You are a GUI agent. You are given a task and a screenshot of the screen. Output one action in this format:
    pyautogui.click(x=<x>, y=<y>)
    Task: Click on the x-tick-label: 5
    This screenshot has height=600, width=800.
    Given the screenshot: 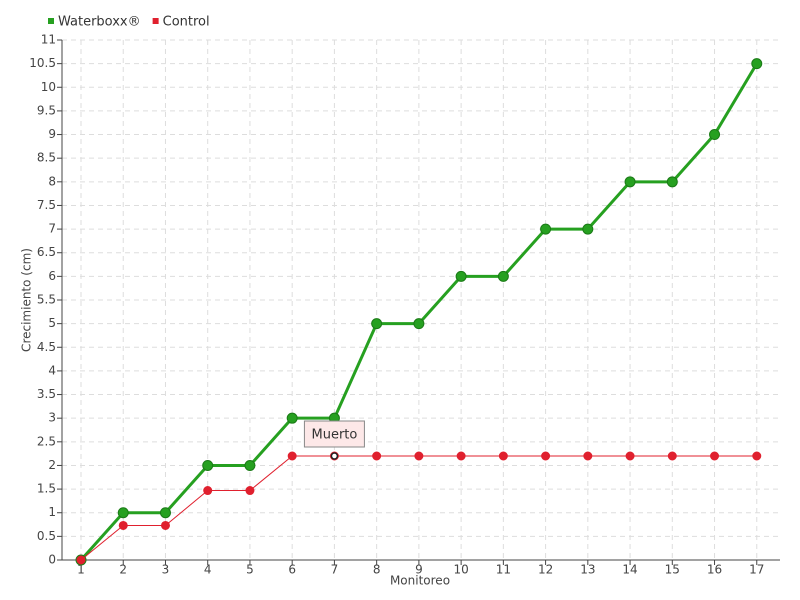 What is the action you would take?
    pyautogui.click(x=250, y=570)
    